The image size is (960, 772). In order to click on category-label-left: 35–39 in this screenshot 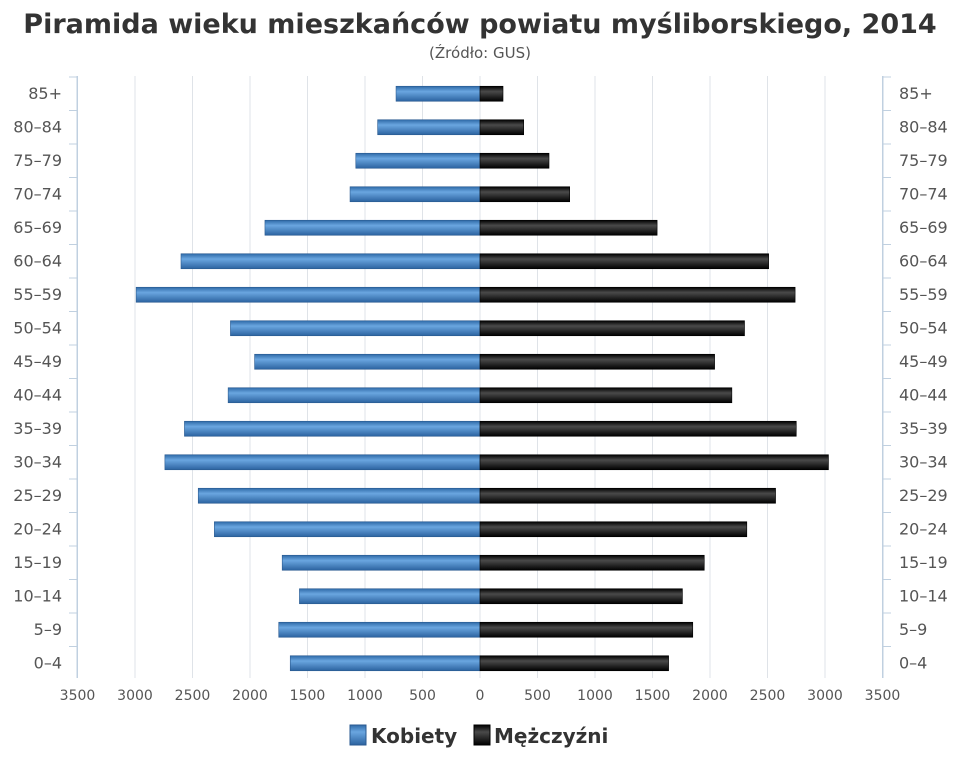, I will do `click(37, 428)`.